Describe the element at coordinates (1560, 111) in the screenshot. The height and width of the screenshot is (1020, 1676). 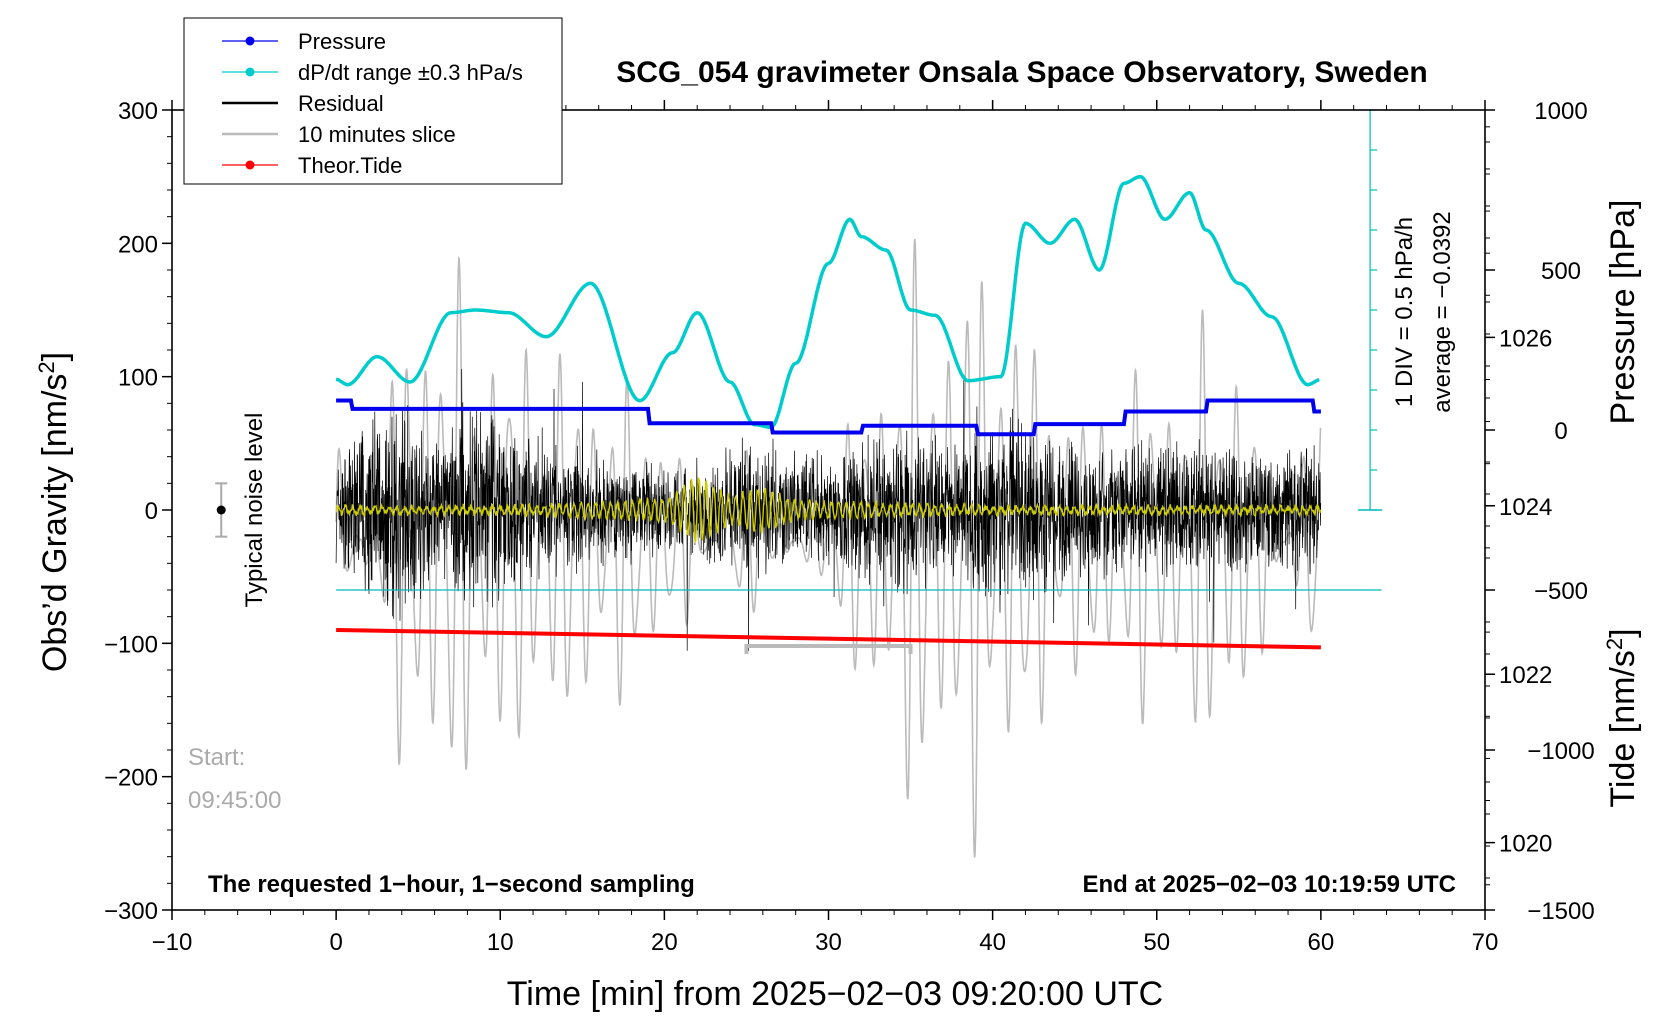
I see `tide-tick-label: 1000` at that location.